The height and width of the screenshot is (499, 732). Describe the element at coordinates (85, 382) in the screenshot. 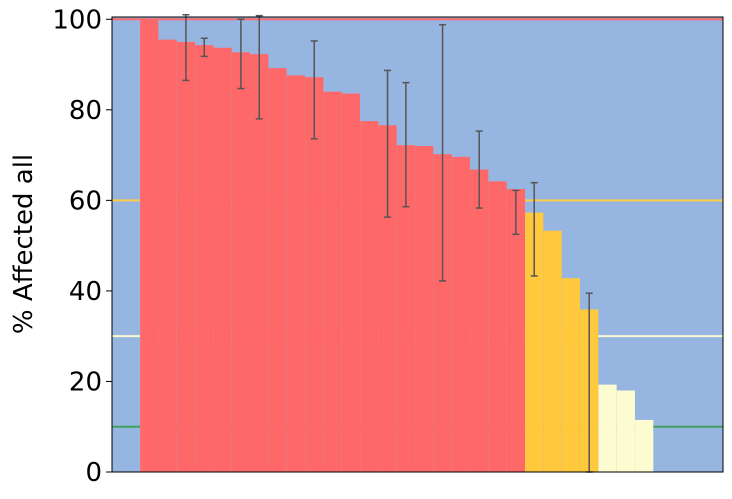

I see `y-tick-label-20: 20` at that location.